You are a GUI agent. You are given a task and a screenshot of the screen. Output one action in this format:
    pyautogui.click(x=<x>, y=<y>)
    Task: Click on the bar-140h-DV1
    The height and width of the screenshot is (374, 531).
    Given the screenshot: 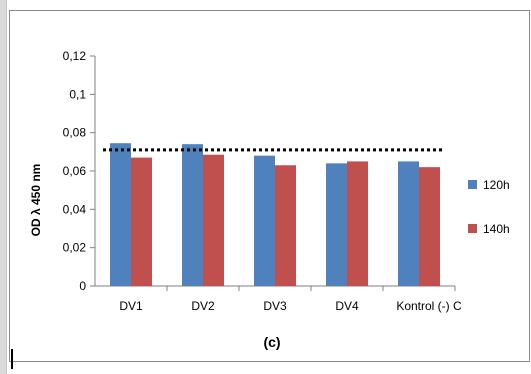 What is the action you would take?
    pyautogui.click(x=141, y=221)
    